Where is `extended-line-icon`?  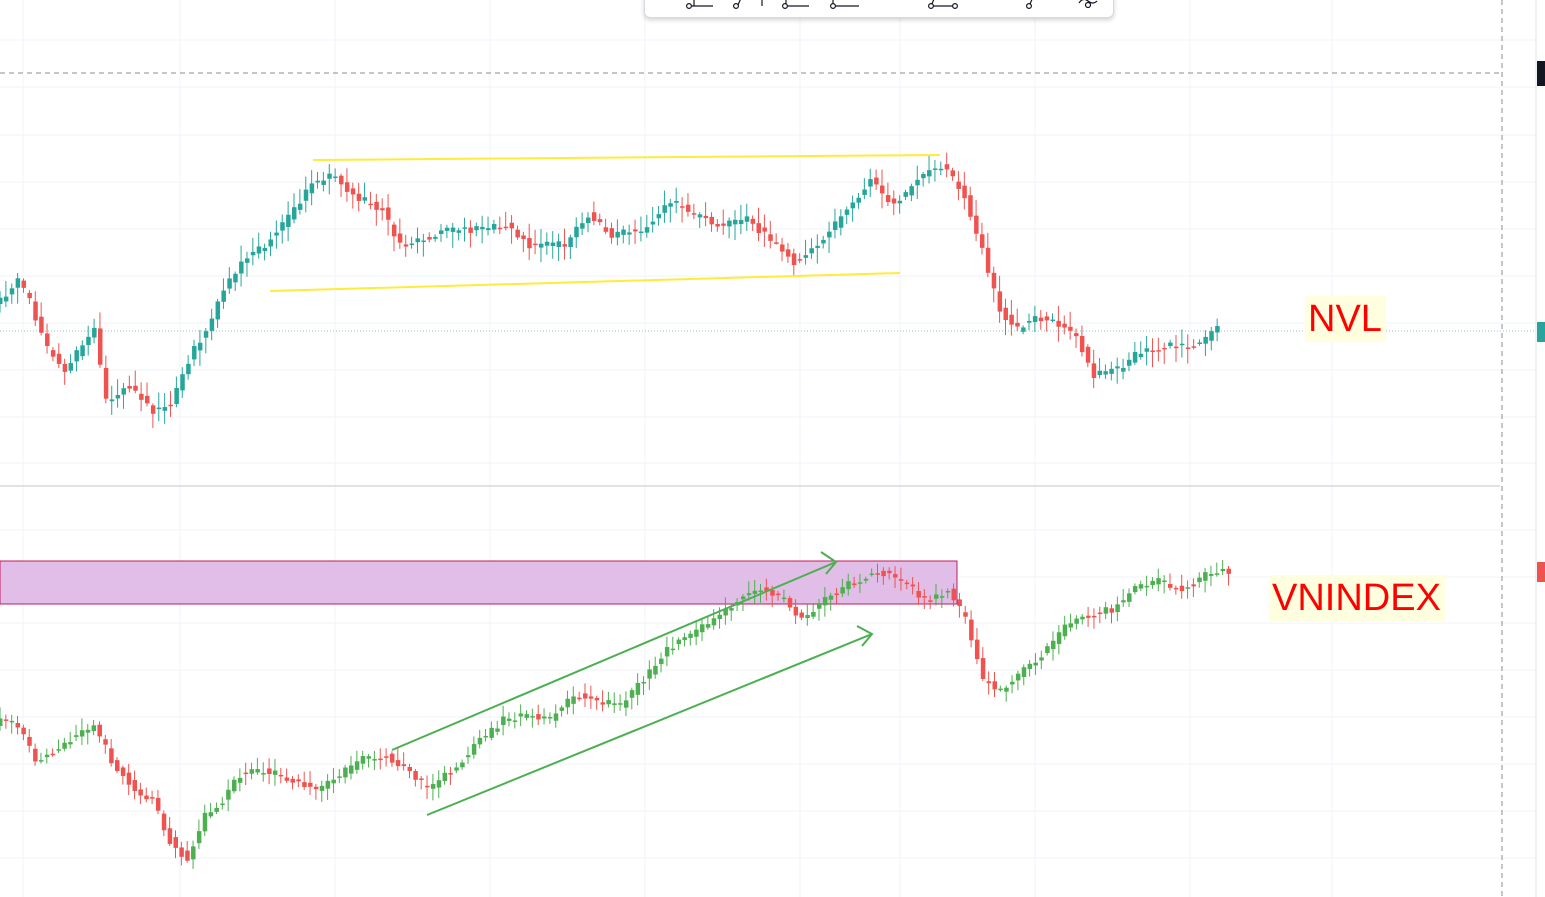
extended-line-icon is located at coordinates (845, 6).